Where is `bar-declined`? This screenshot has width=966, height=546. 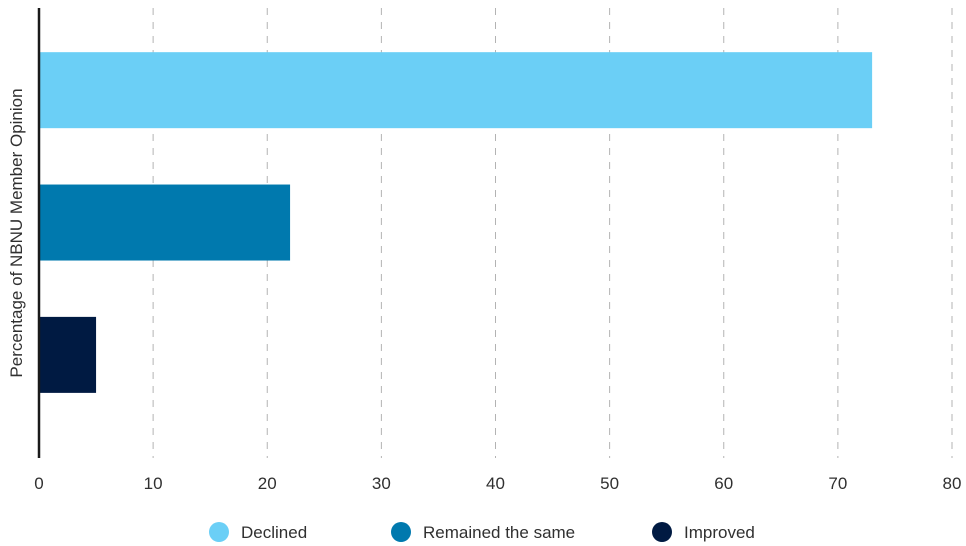
bar-declined is located at coordinates (456, 90).